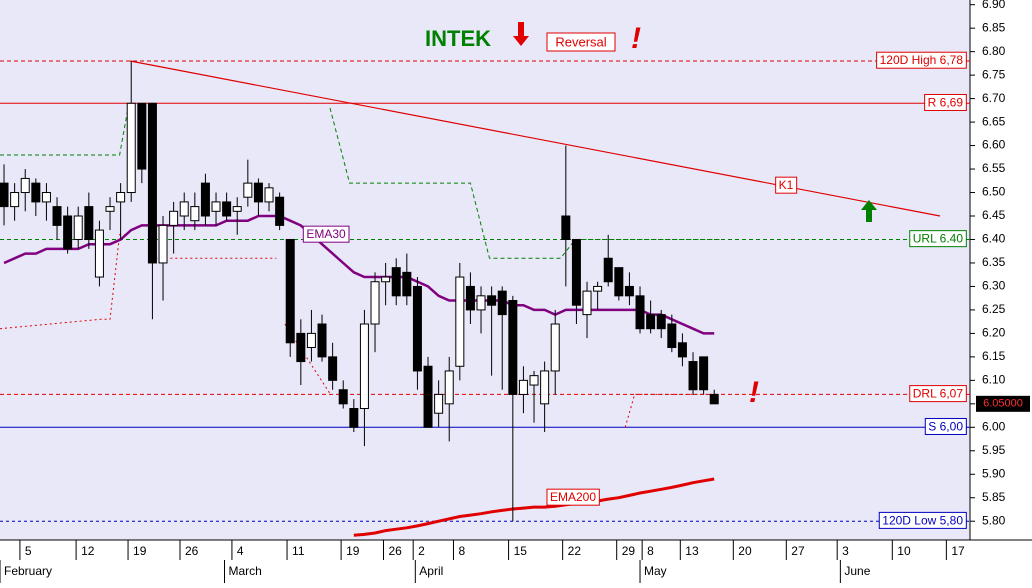  What do you see at coordinates (353, 551) in the screenshot?
I see `x-tick-label: 19` at bounding box center [353, 551].